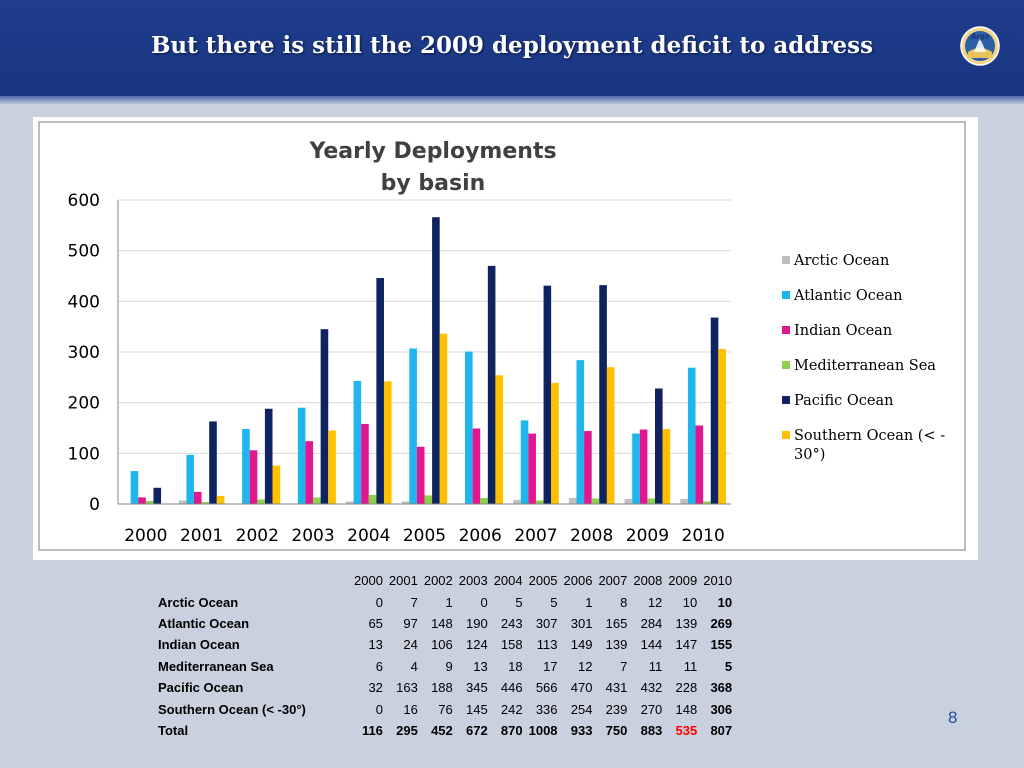 The height and width of the screenshot is (768, 1024). Describe the element at coordinates (581, 623) in the screenshot. I see `table-cell: 301` at that location.